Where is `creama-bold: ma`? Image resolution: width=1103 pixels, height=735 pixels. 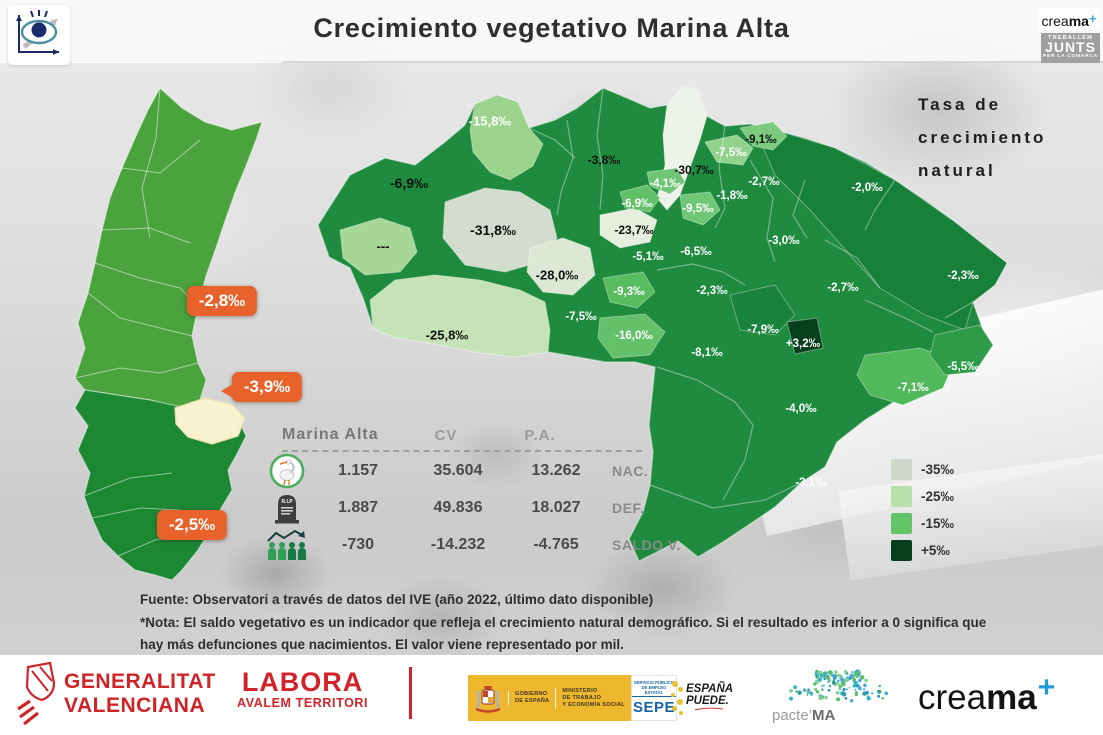
creama-bold: ma is located at coordinates (1078, 21).